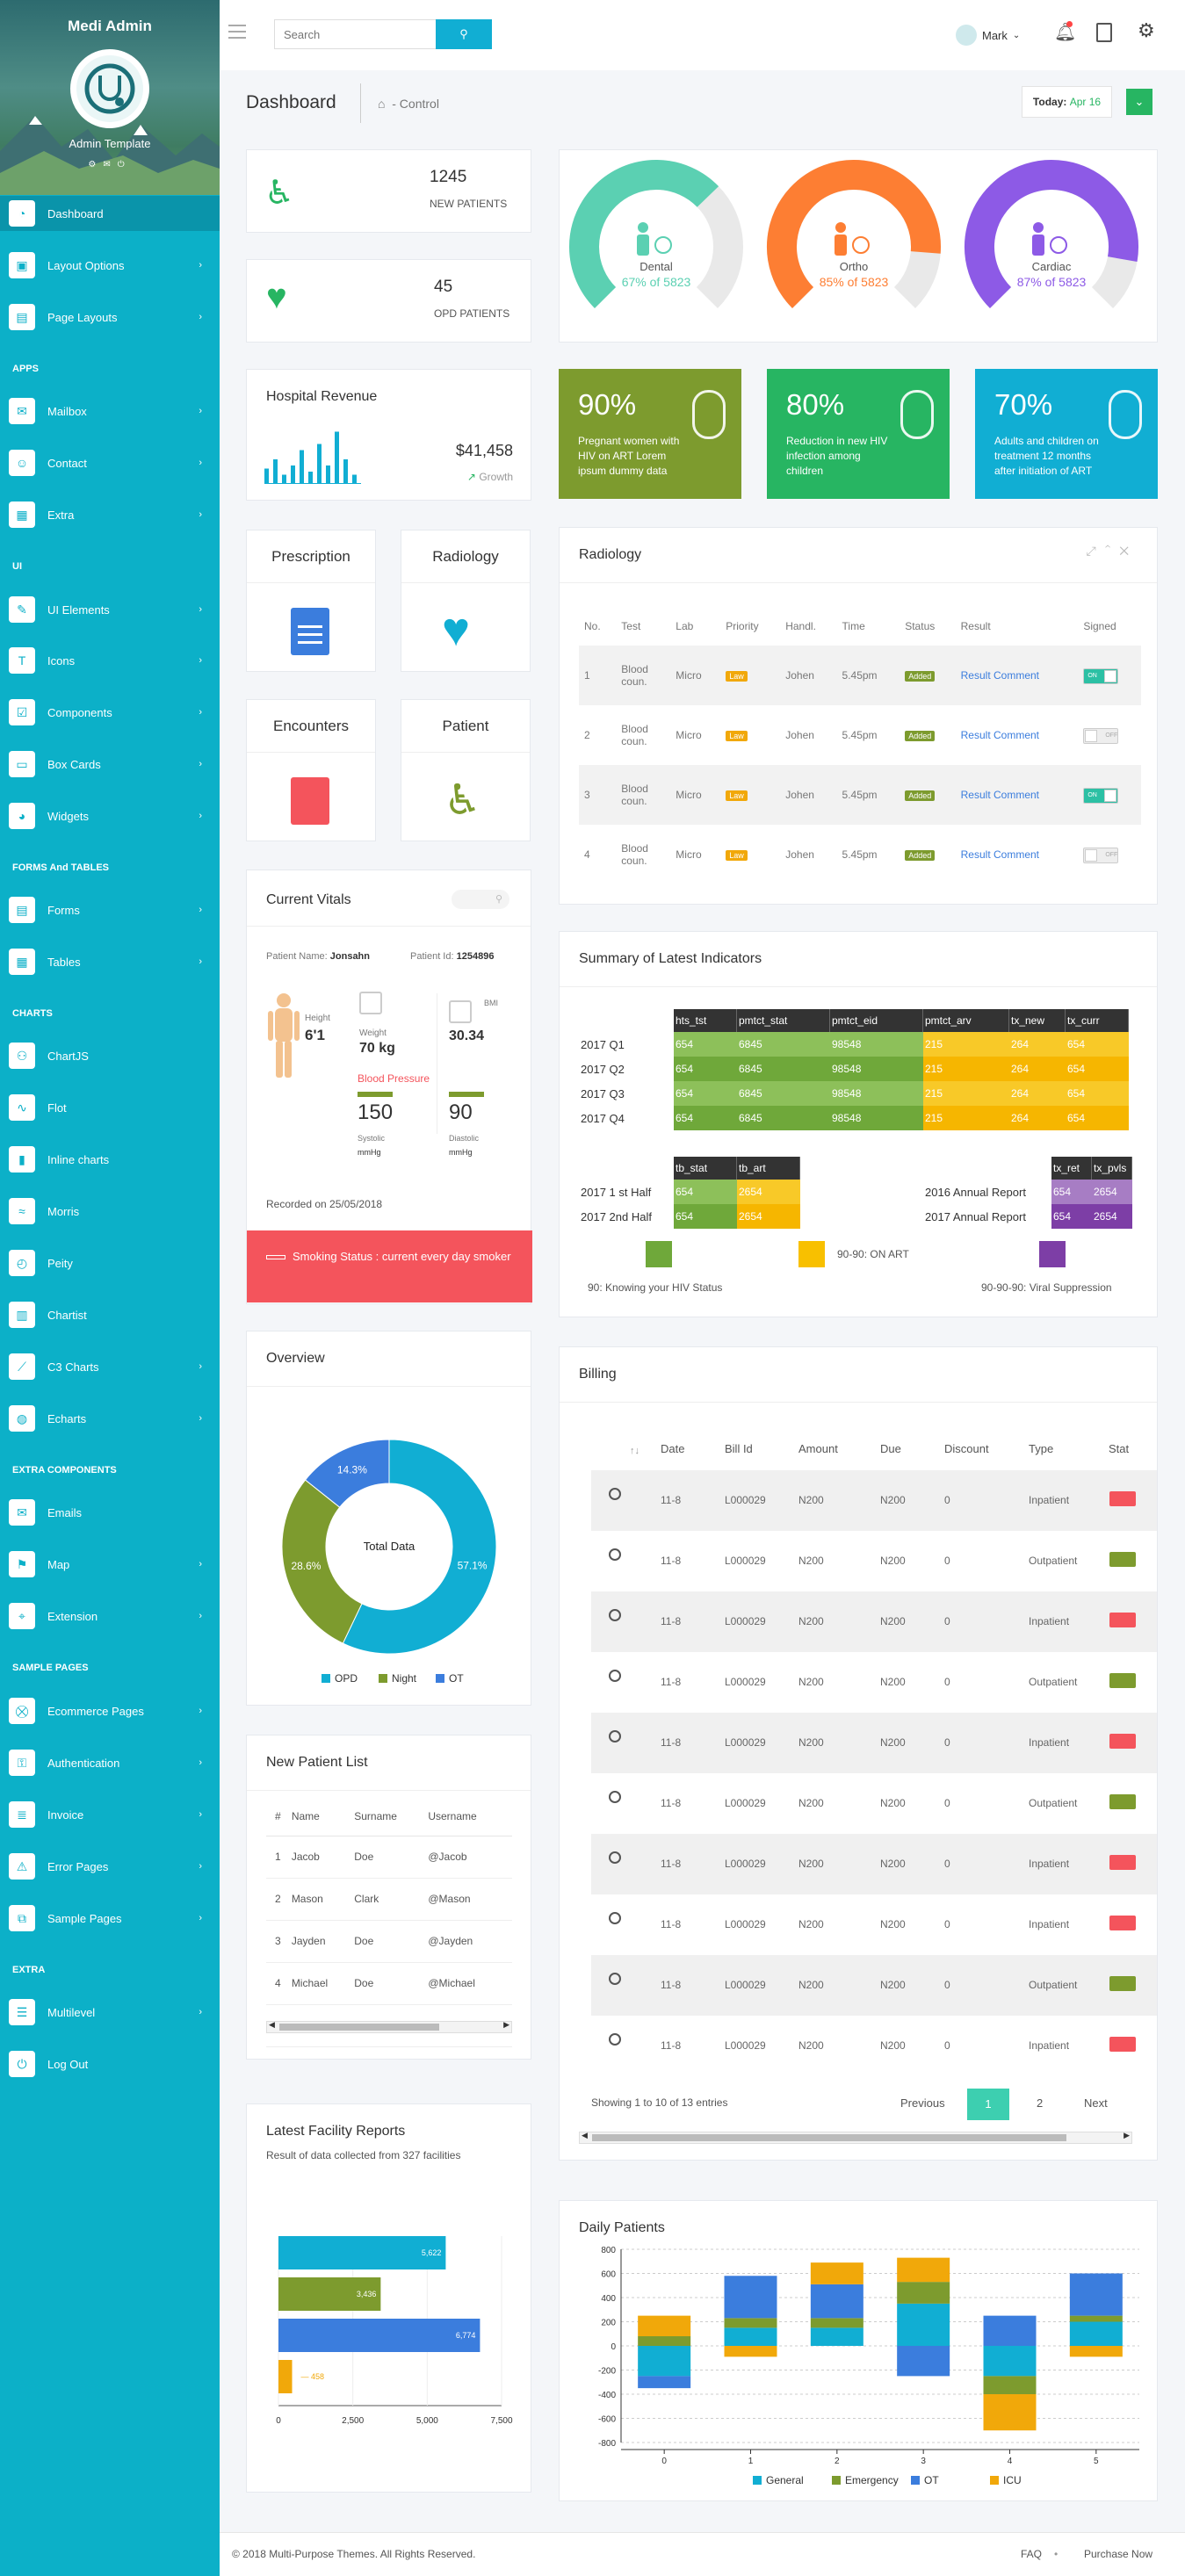 This screenshot has height=2576, width=1185. What do you see at coordinates (742, 626) in the screenshot?
I see `column-header: Priority` at bounding box center [742, 626].